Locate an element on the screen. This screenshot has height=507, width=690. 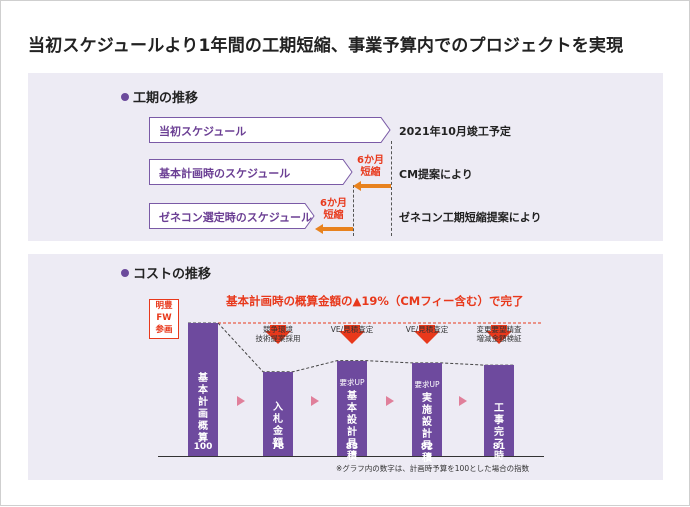
cost-bar-label: 基本設計見積 is located at coordinates (352, 426).